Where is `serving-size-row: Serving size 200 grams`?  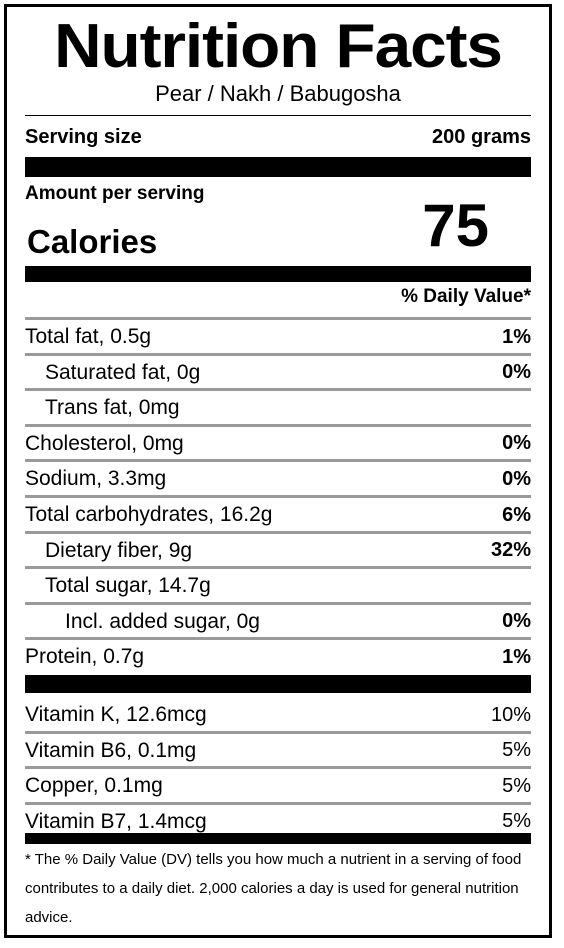 serving-size-row: Serving size 200 grams is located at coordinates (278, 137).